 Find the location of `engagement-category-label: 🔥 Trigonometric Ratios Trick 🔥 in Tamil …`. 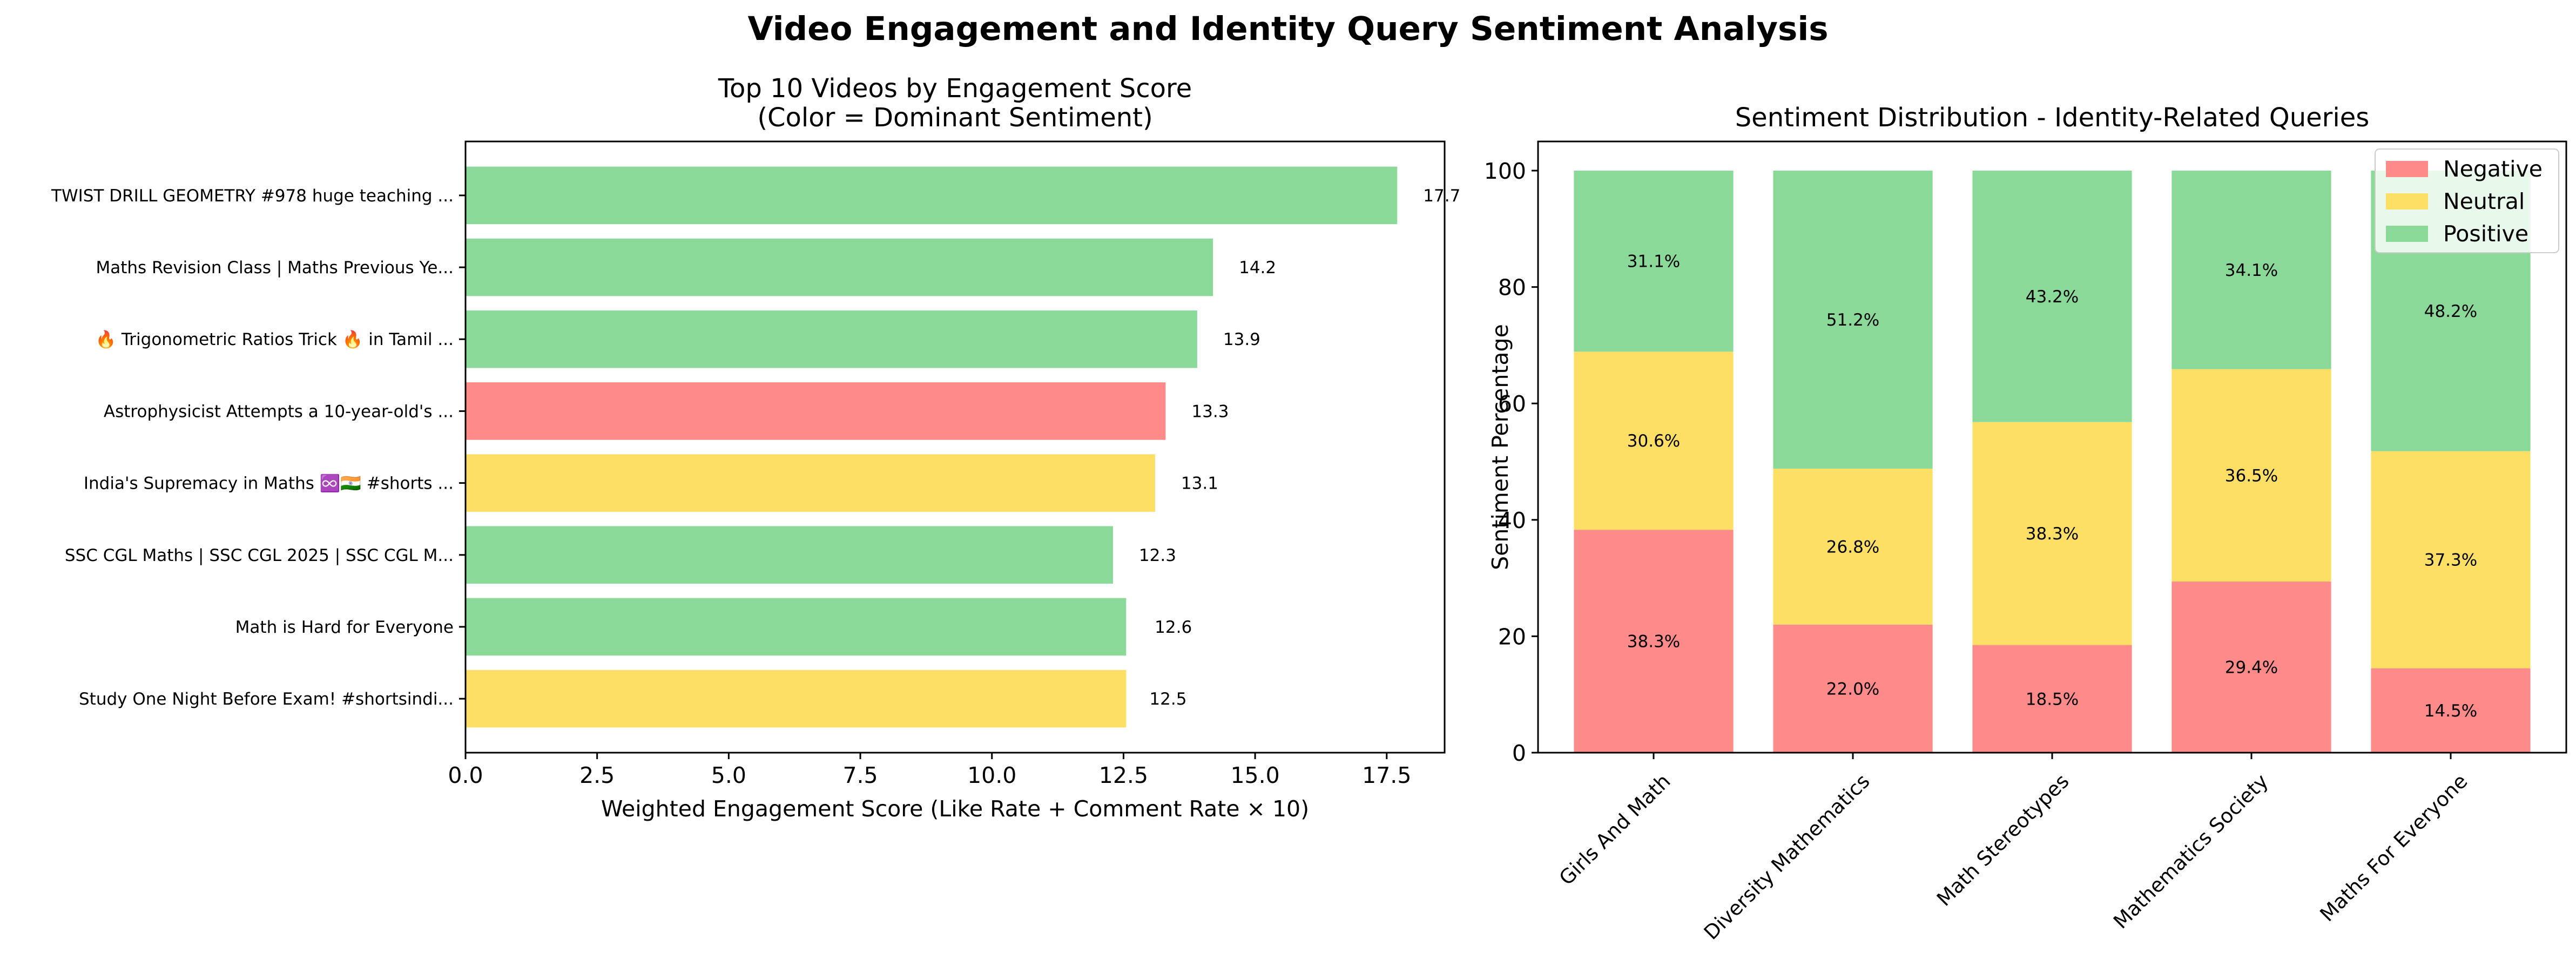

engagement-category-label: 🔥 Trigonometric Ratios Trick 🔥 in Tamil … is located at coordinates (274, 339).